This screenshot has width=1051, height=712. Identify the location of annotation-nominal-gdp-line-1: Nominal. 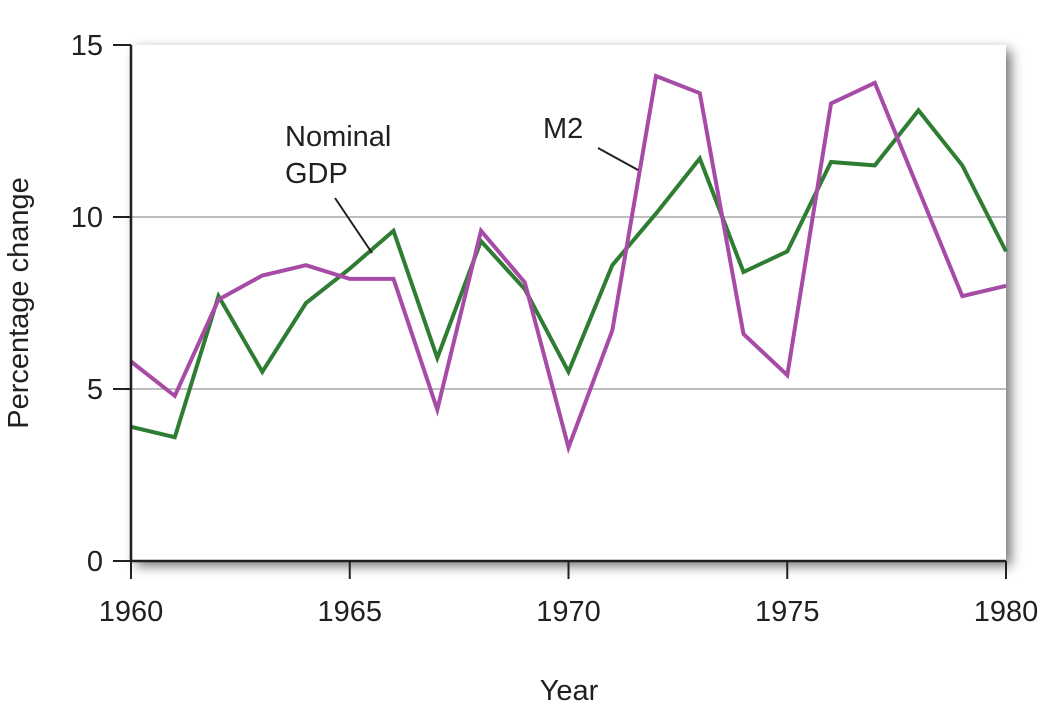
(338, 137).